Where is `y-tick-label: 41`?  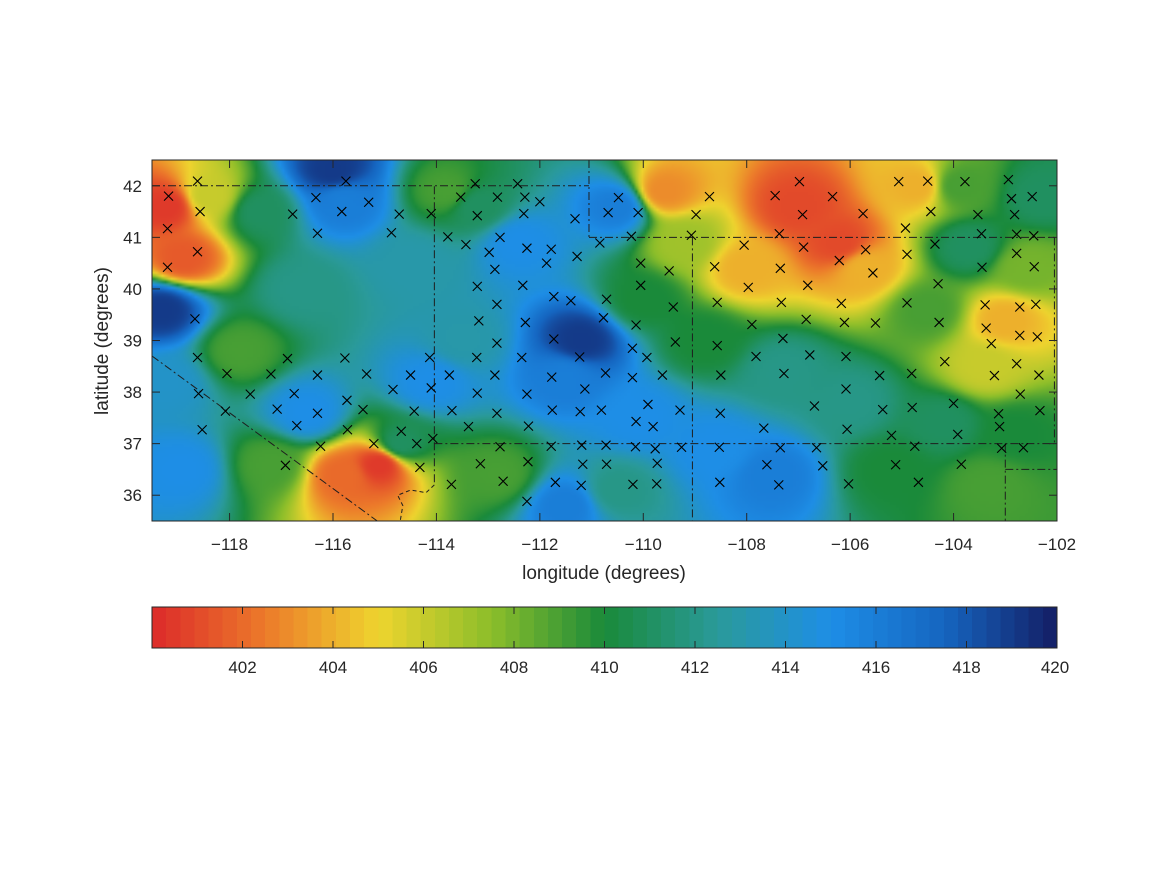 y-tick-label: 41 is located at coordinates (132, 237).